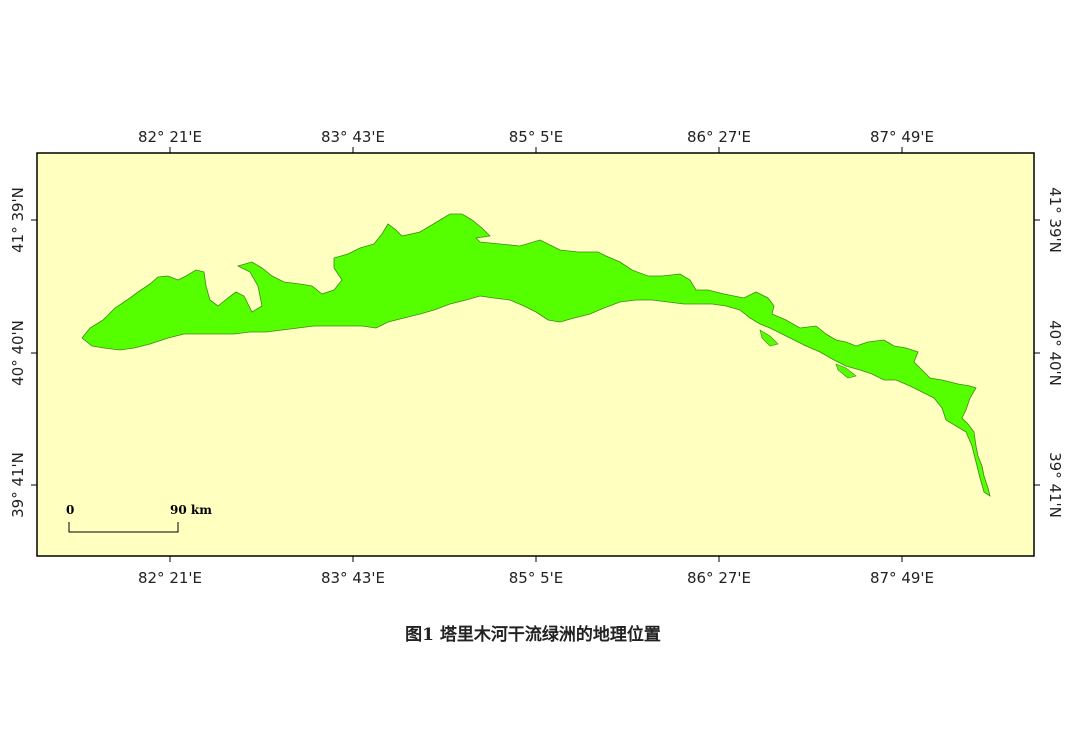 Image resolution: width=1066 pixels, height=731 pixels. What do you see at coordinates (902, 578) in the screenshot?
I see `lon-label-bottom: 87° 49'E` at bounding box center [902, 578].